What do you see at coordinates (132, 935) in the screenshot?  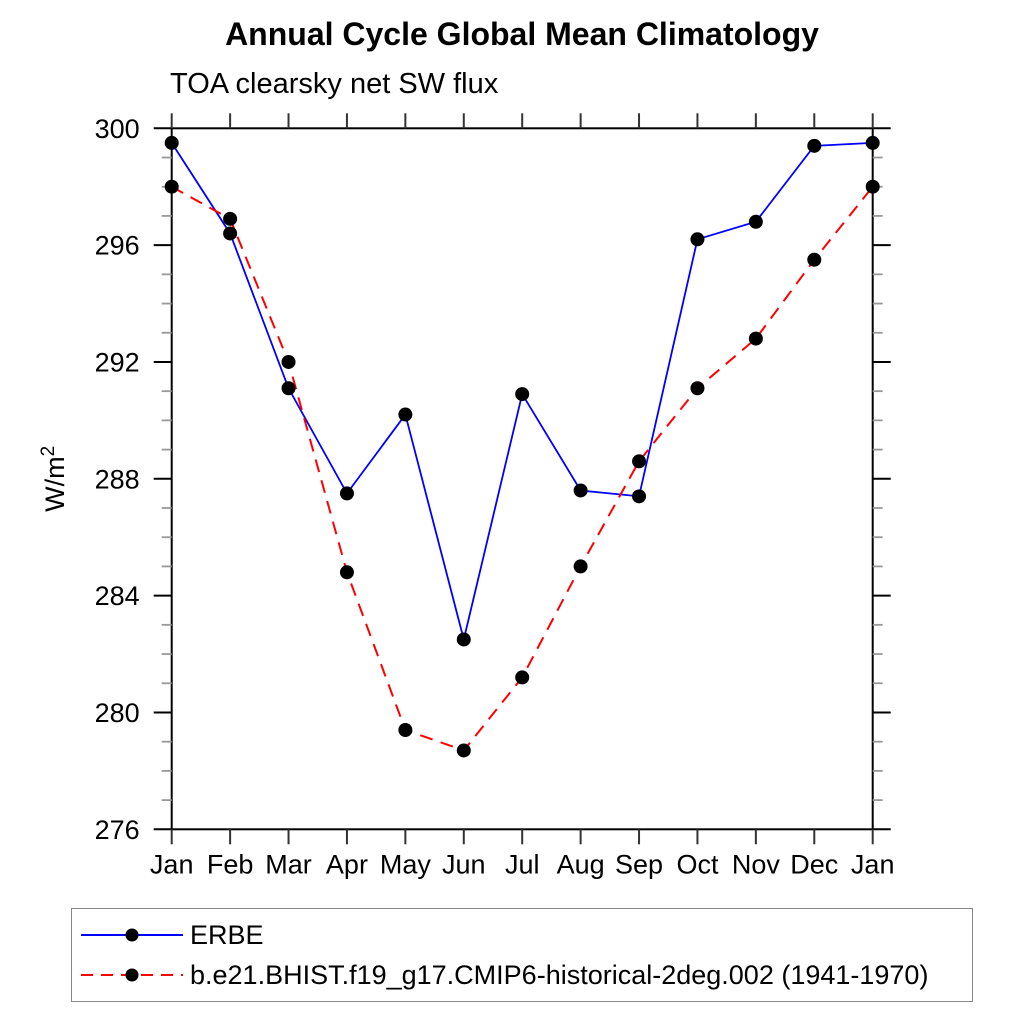 I see `legend-key-solid-line-icon` at bounding box center [132, 935].